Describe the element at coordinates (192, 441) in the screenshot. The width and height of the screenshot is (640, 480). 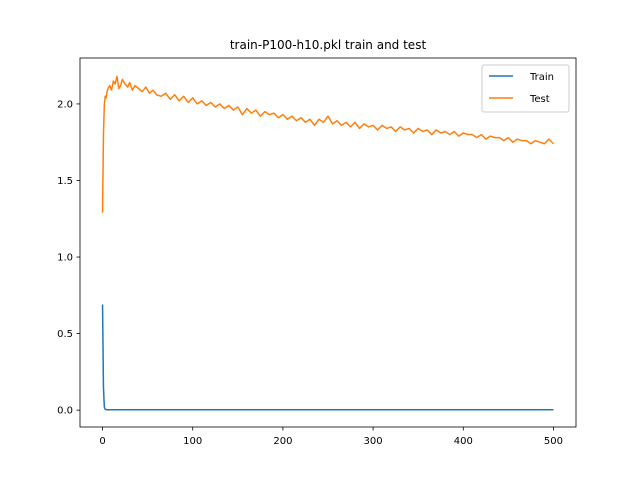
I see `x-tick-label: 100` at that location.